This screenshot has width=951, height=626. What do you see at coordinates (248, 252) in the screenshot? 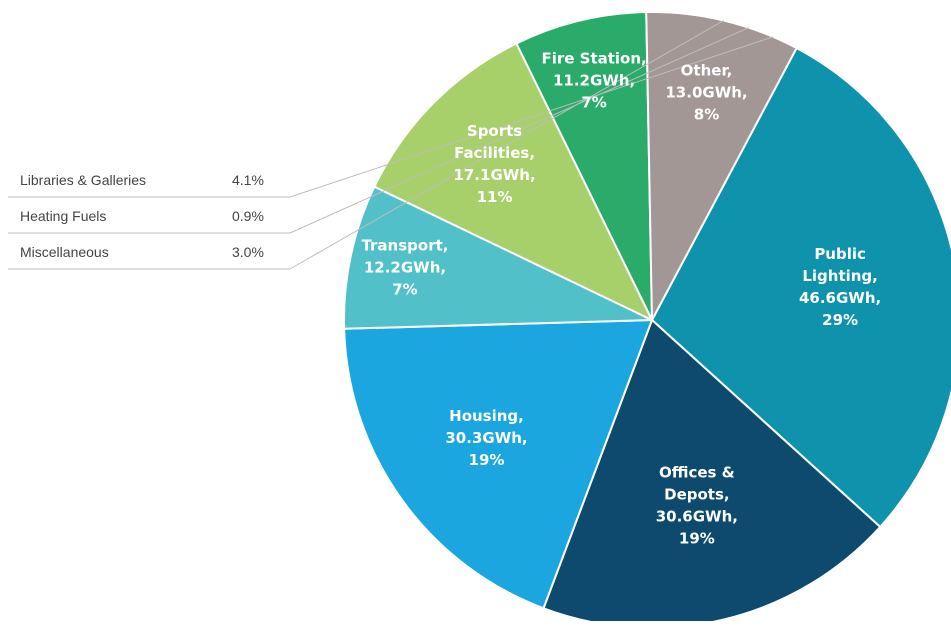
I see `breakdown-percent-miscellaneous: 3.0%` at bounding box center [248, 252].